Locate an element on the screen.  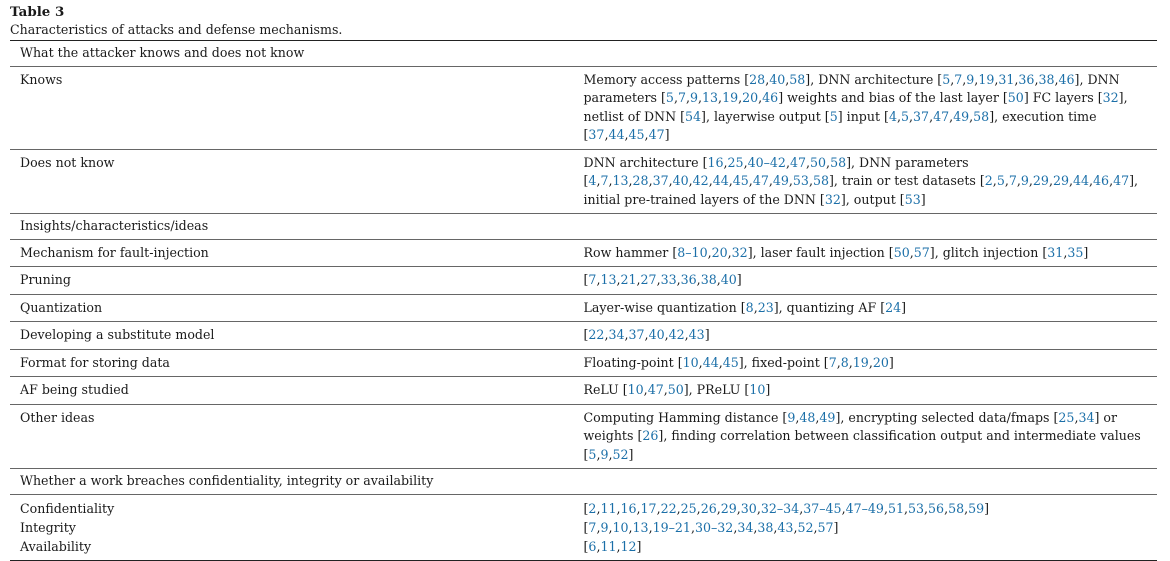
citation-link: 24 is located at coordinates (893, 307).